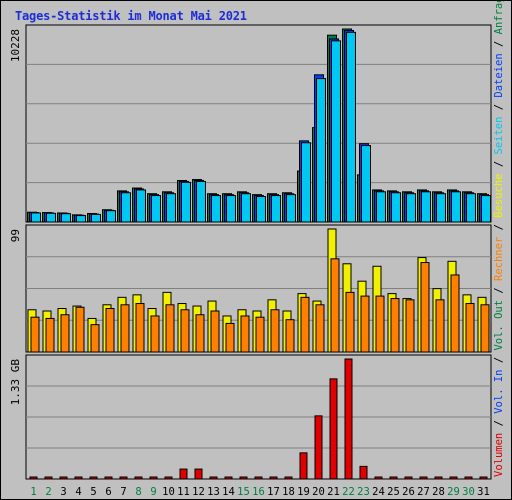 The height and width of the screenshot is (500, 512). What do you see at coordinates (63, 492) in the screenshot?
I see `x-tick-label-3: 3` at bounding box center [63, 492].